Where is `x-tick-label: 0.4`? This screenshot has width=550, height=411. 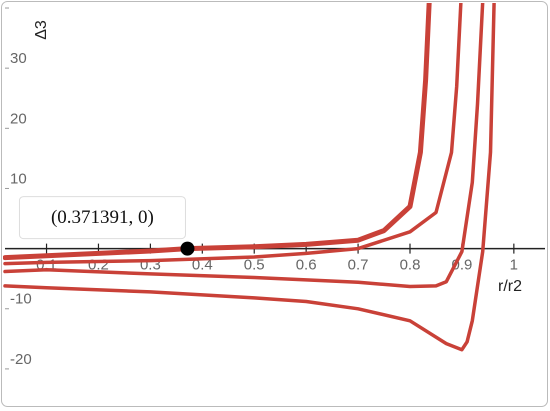
x-tick-label: 0.4 is located at coordinates (202, 265).